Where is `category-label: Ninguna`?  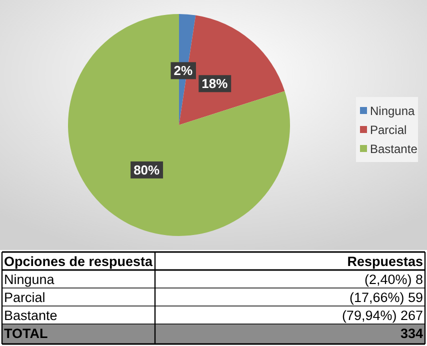
category-label: Ninguna is located at coordinates (29, 279).